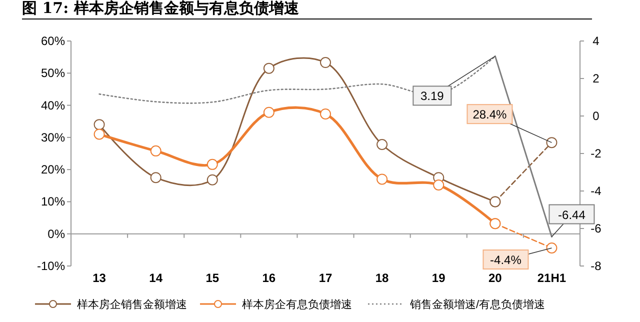 The image size is (640, 322). I want to click on y-tick-label: -10%, so click(51, 266).